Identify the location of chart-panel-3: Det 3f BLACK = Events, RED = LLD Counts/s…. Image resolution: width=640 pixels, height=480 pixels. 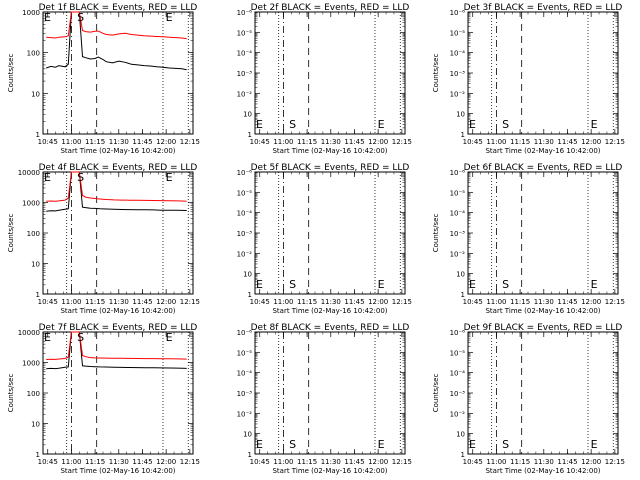
(528, 79).